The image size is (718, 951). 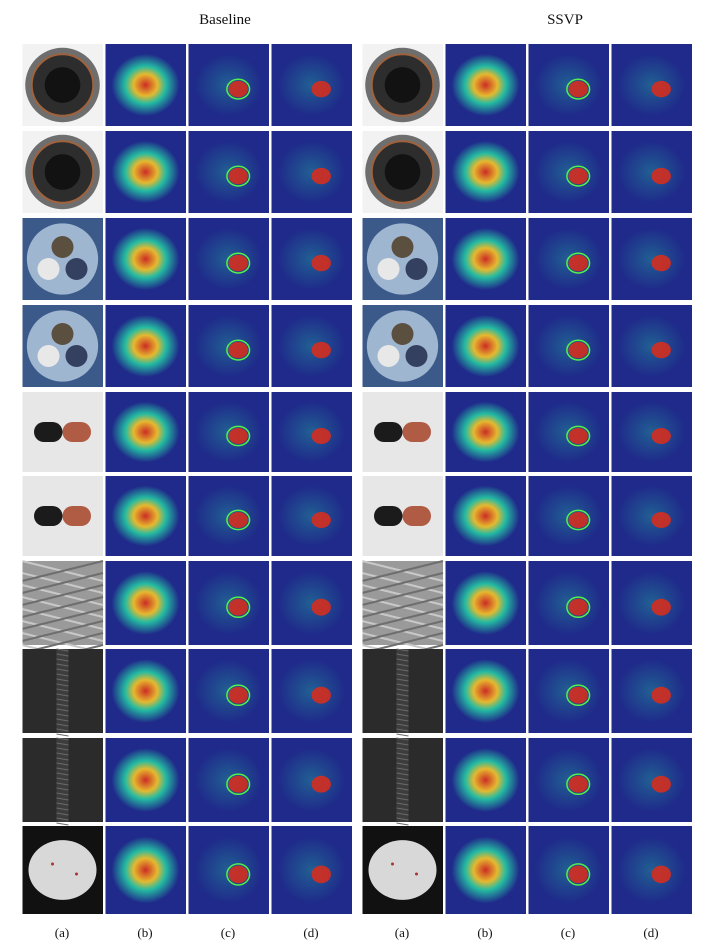 I want to click on baseline-title: Baseline, so click(x=225, y=20).